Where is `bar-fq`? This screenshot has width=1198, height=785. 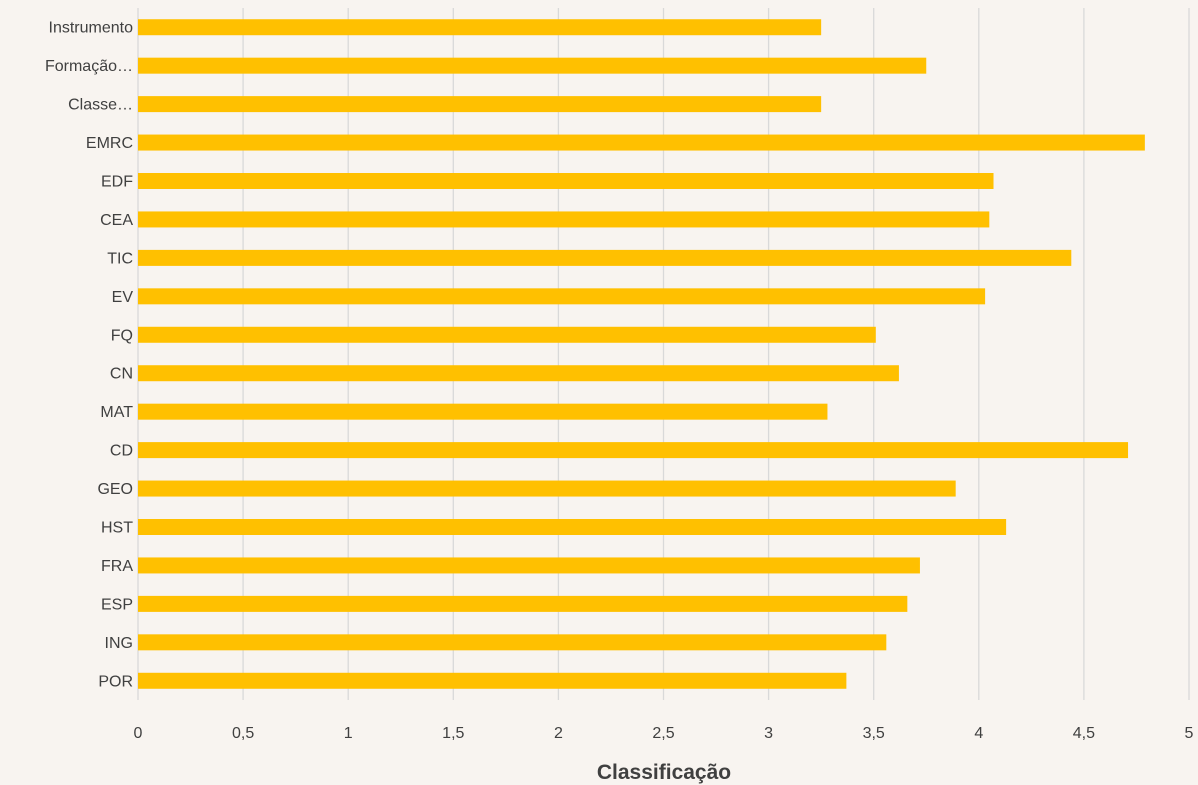 bar-fq is located at coordinates (507, 334).